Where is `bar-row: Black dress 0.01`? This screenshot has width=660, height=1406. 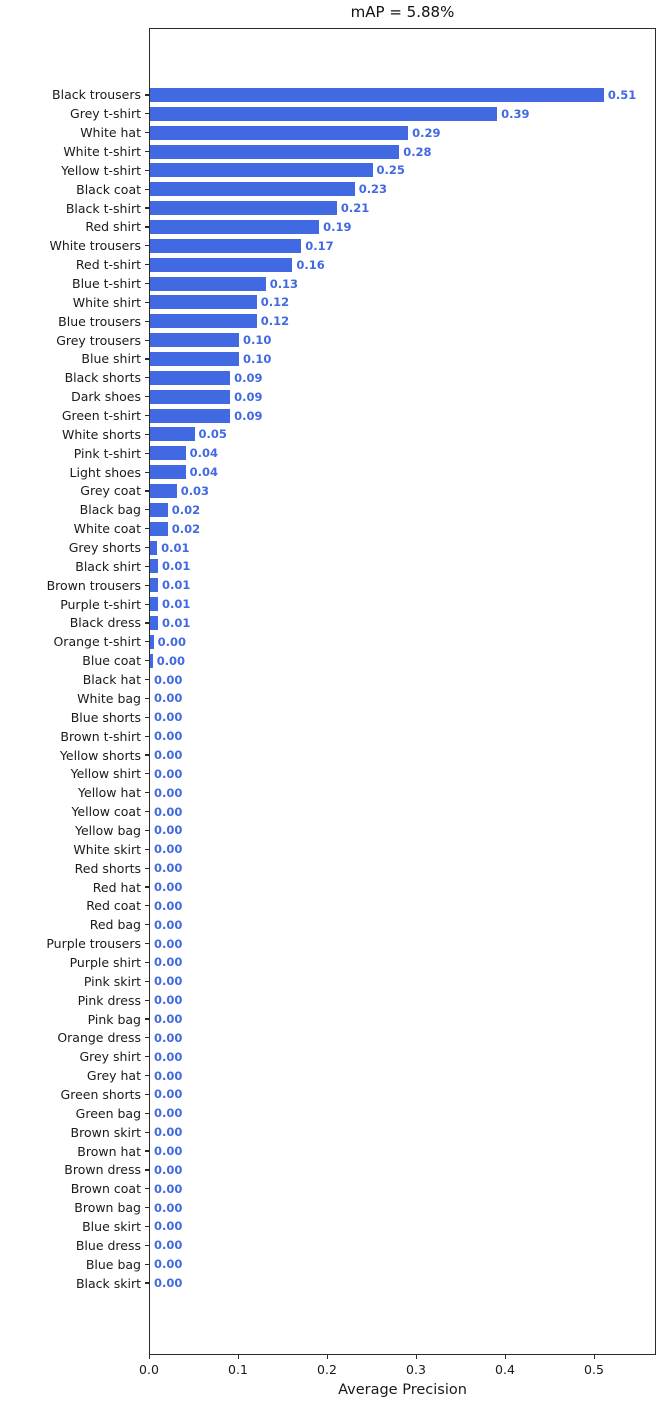
bar-row: Black dress 0.01 is located at coordinates (330, 623).